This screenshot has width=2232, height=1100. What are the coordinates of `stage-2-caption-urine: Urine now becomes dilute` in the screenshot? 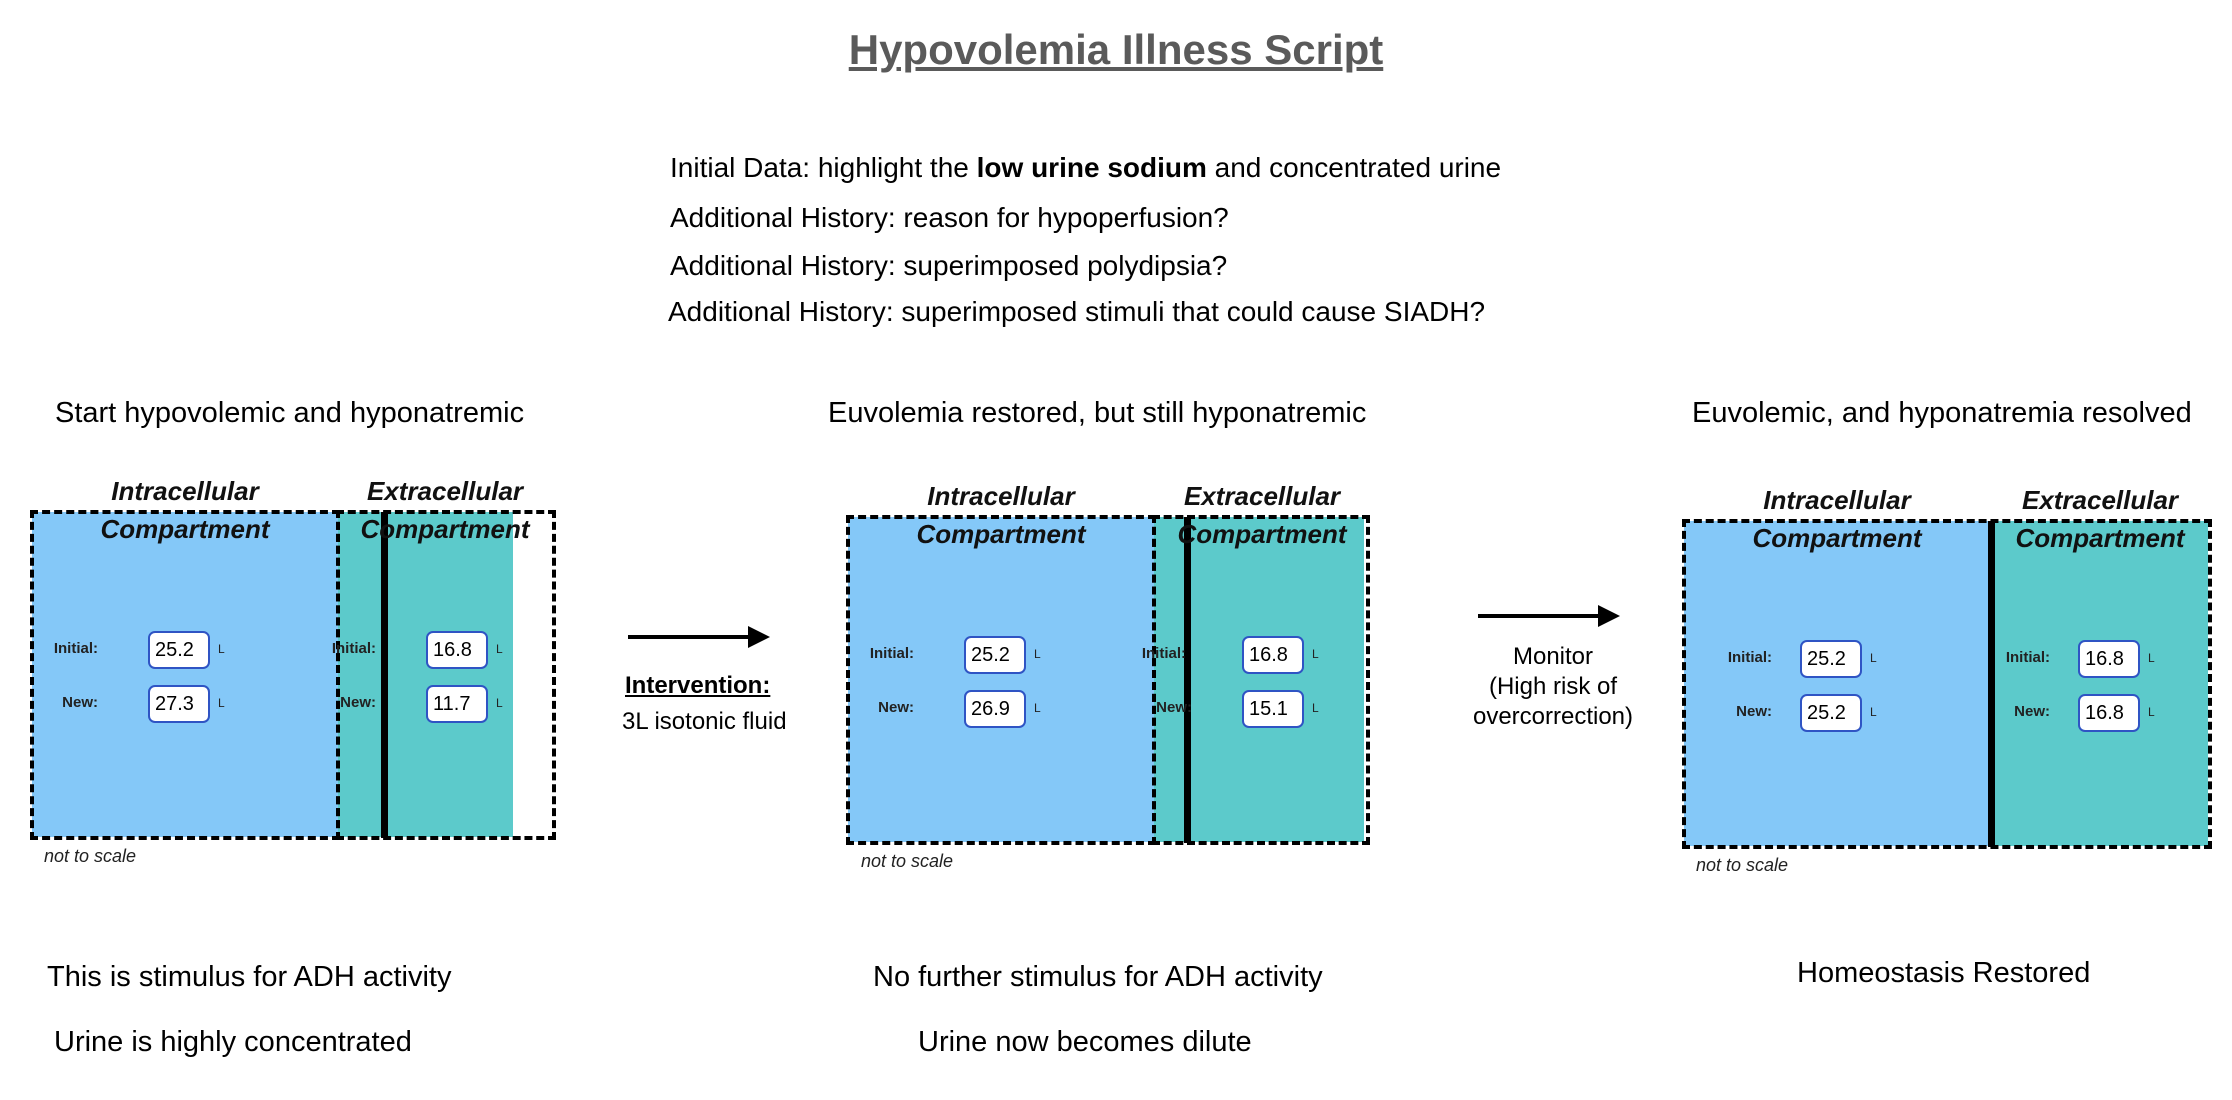 It's located at (1085, 1042).